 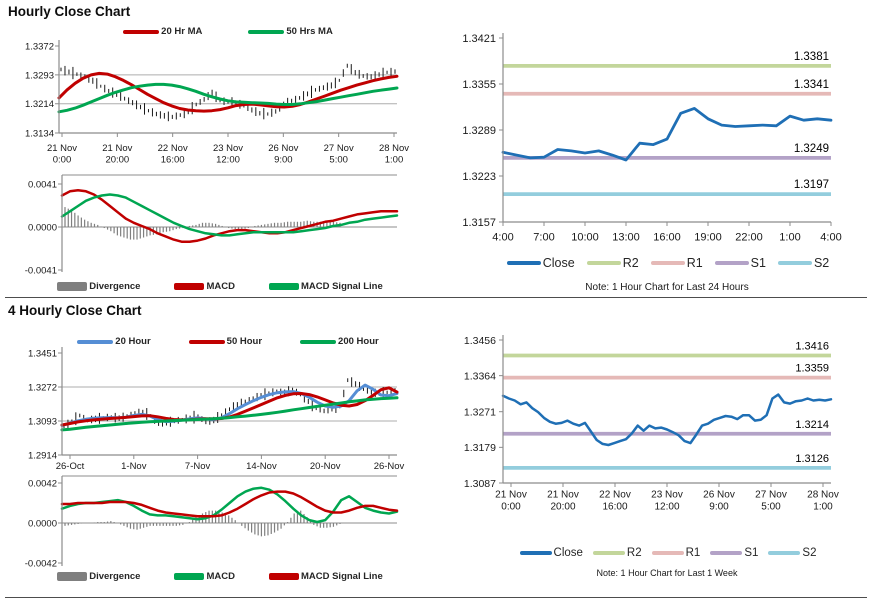 What do you see at coordinates (42, 483) in the screenshot?
I see `svg-text: 0.0042` at bounding box center [42, 483].